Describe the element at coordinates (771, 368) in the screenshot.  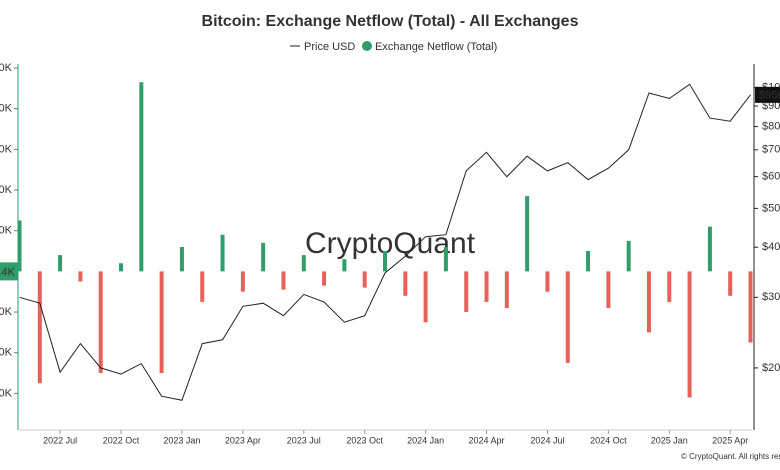
I see `y2-tick-label: $20K` at that location.